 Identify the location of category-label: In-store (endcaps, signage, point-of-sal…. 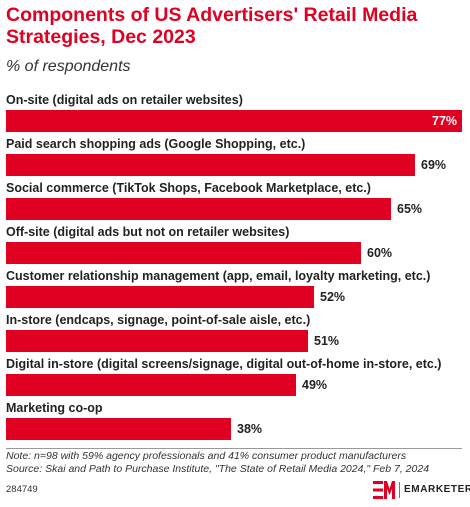
(158, 320).